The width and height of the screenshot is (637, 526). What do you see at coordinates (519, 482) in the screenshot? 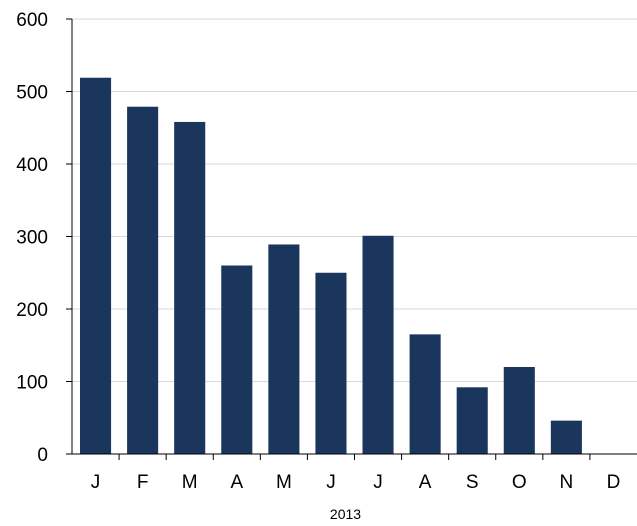
I see `x-tick-label: O` at bounding box center [519, 482].